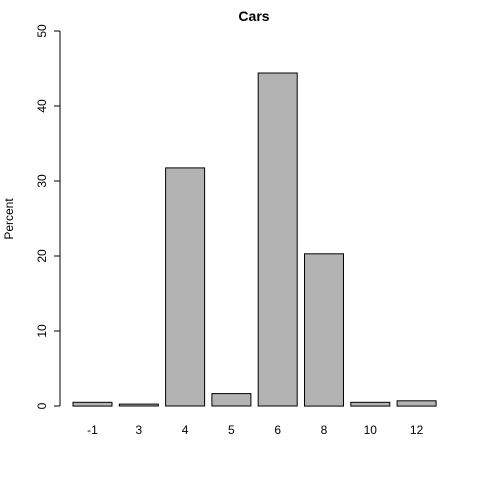 The image size is (480, 480). What do you see at coordinates (231, 430) in the screenshot?
I see `x-tick-label: 5` at bounding box center [231, 430].